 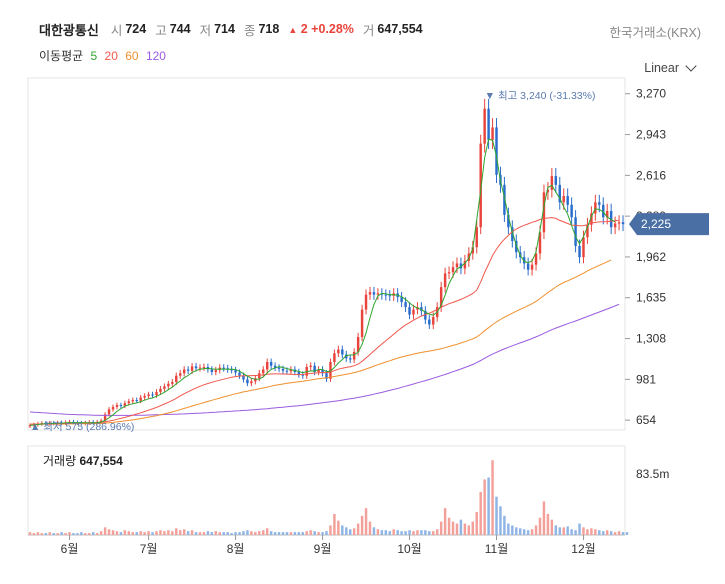 I want to click on current-price-tag, so click(x=669, y=224).